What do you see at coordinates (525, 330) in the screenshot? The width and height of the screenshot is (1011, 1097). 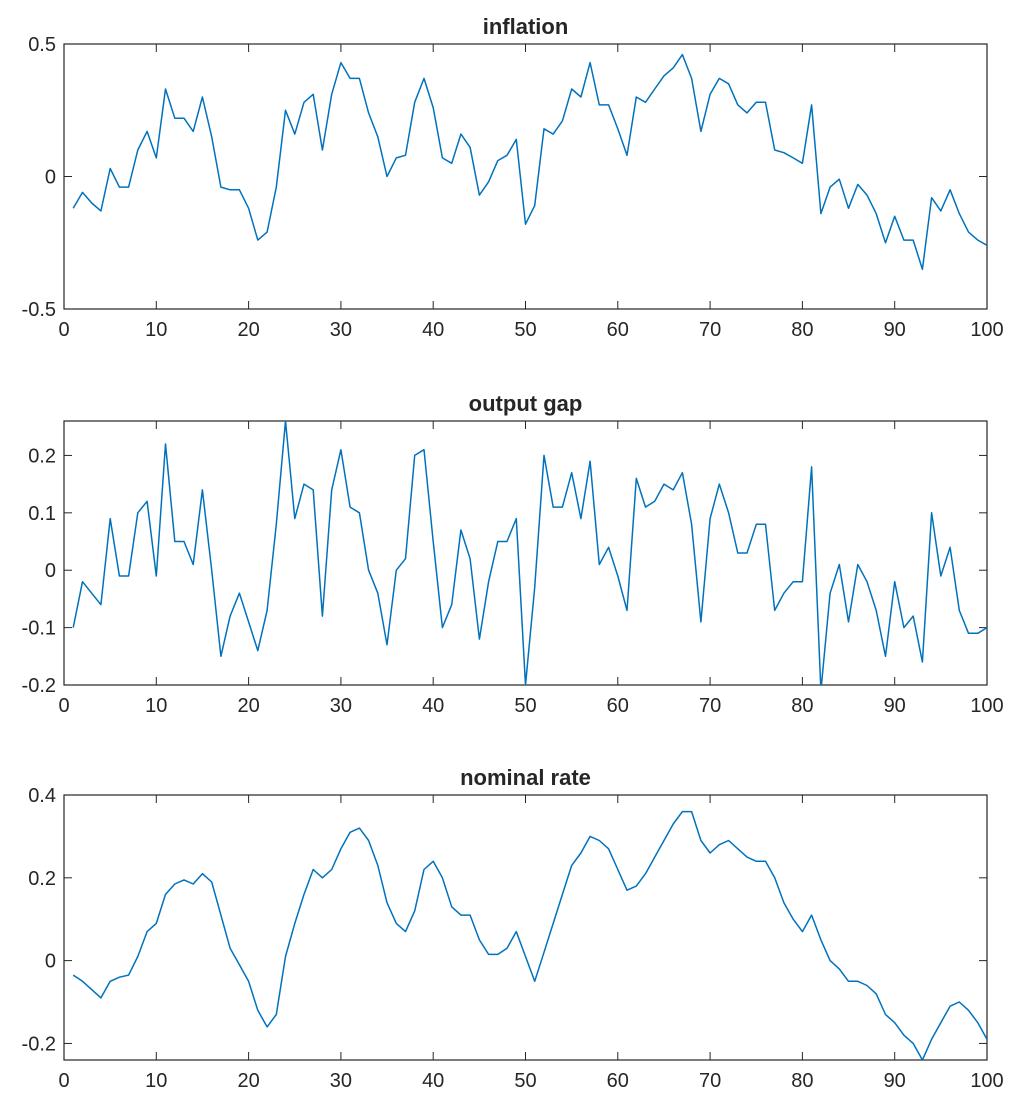 I see `inflation-x-tick-label: 50` at bounding box center [525, 330].